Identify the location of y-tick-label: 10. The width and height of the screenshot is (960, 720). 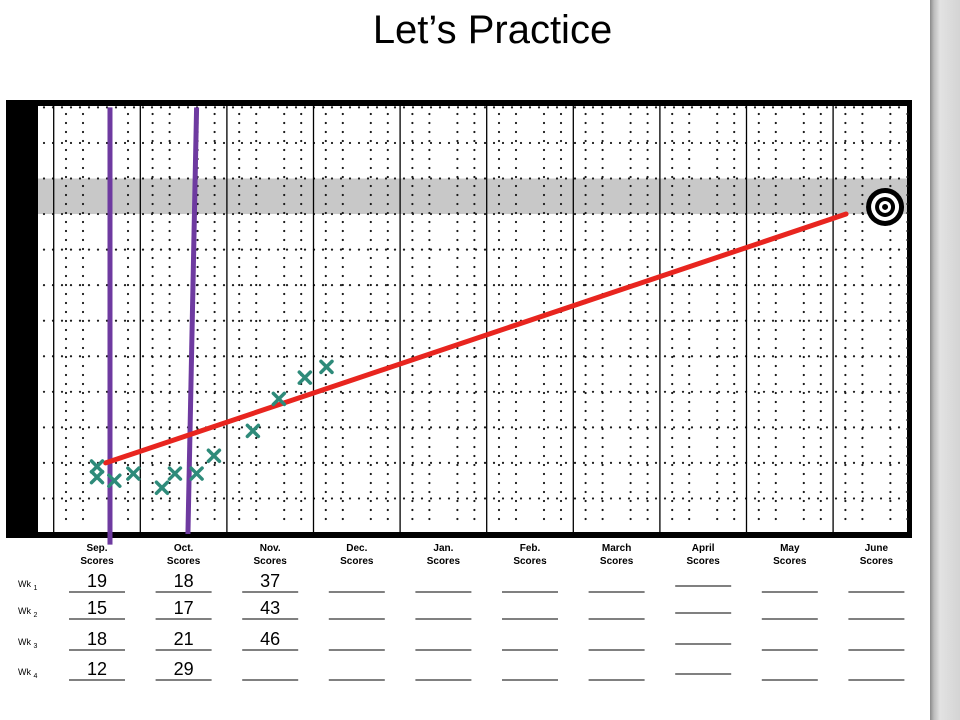
(16, 499).